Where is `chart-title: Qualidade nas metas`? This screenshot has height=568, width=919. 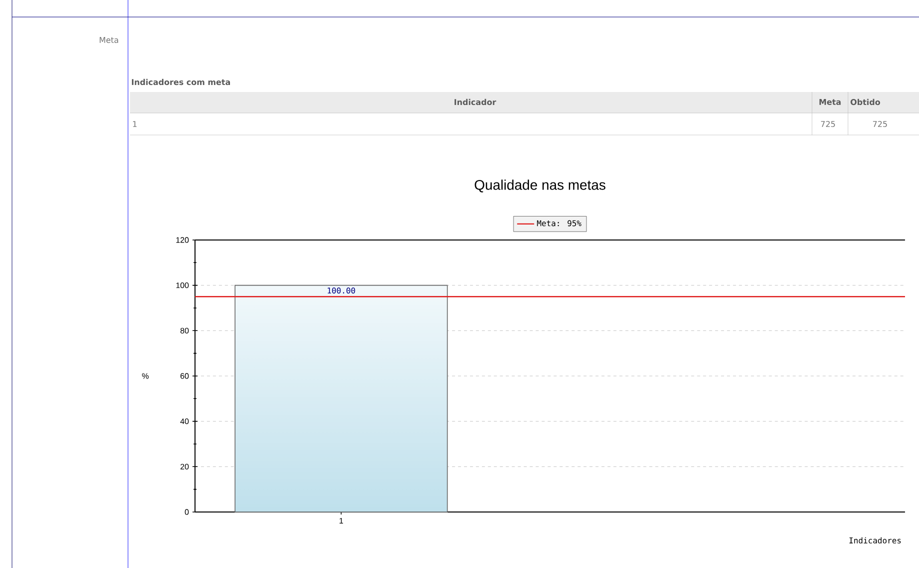 chart-title: Qualidade nas metas is located at coordinates (540, 186).